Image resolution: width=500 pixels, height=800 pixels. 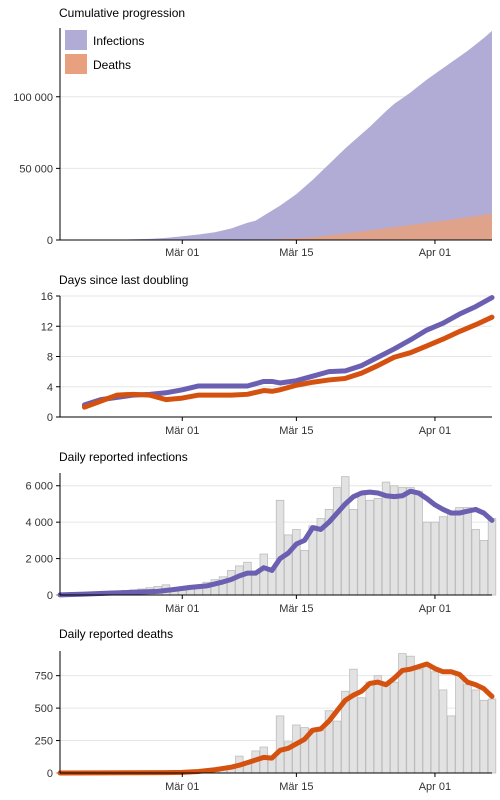 What do you see at coordinates (47, 327) in the screenshot?
I see `y-tick-label: 12` at bounding box center [47, 327].